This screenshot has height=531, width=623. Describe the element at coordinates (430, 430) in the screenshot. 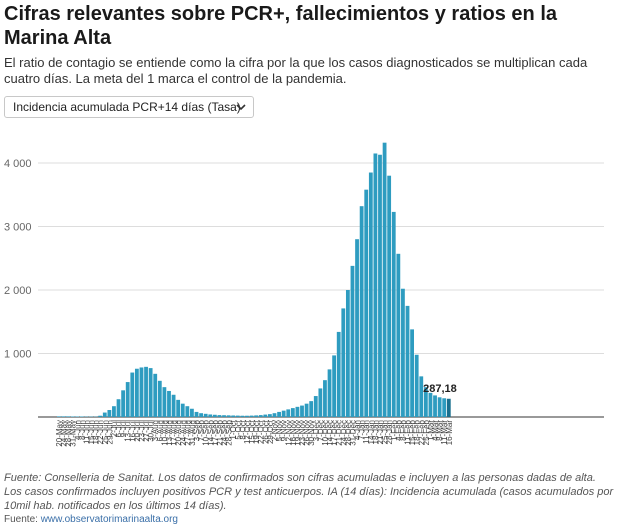

I see `x-tick-label: 1-Mar` at that location.